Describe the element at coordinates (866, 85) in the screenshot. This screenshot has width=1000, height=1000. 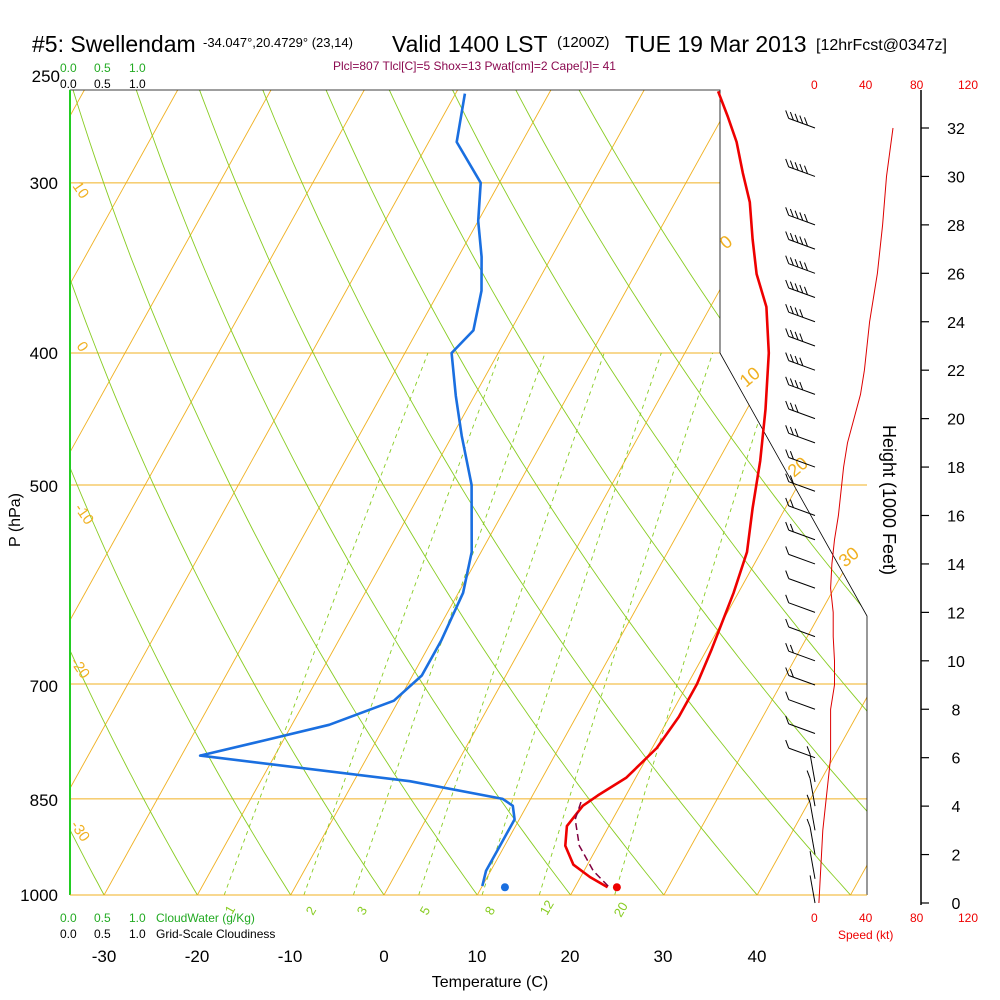
I see `spd-top-1: 40` at that location.